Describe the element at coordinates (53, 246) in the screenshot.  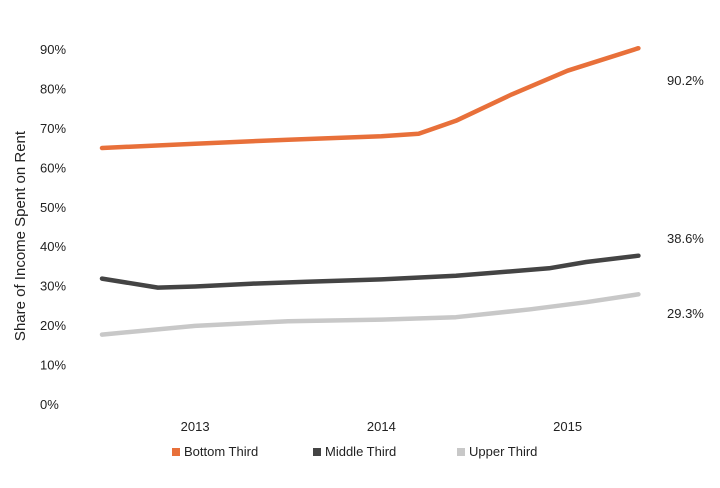
I see `y-tick-label: 40%` at that location.